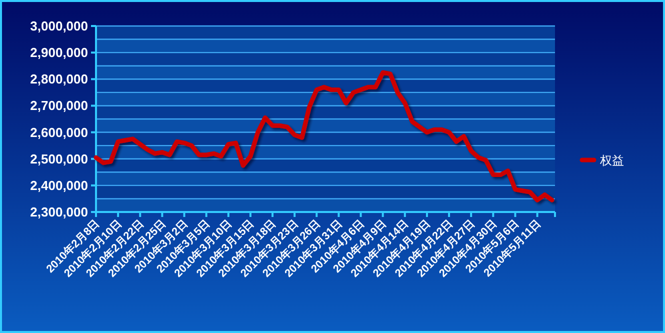  I want to click on y-tick-label: 2,500,000, so click(59, 158).